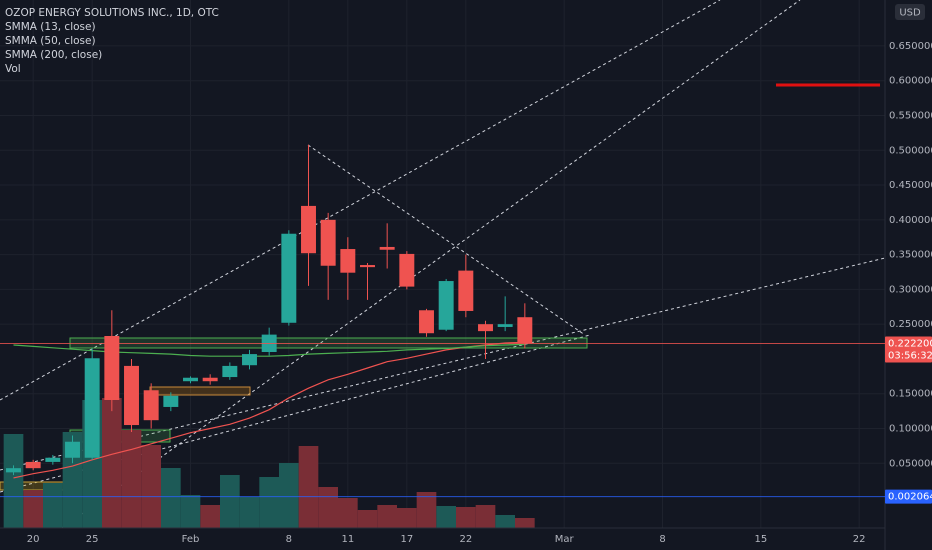 The image size is (932, 550). Describe the element at coordinates (910, 150) in the screenshot. I see `y-tick-label: 0.500000` at that location.